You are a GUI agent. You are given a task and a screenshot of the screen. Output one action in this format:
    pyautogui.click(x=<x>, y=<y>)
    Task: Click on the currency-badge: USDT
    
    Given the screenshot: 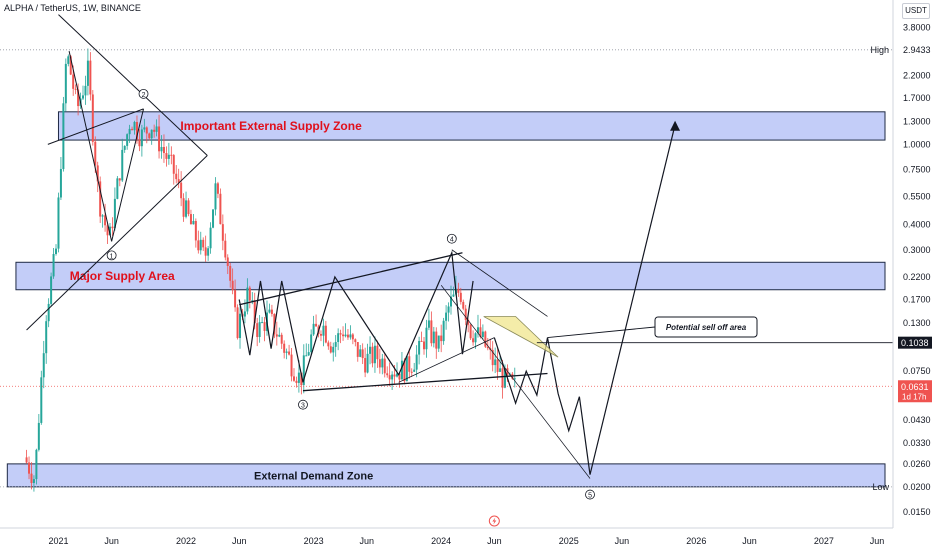 What is the action you would take?
    pyautogui.click(x=916, y=11)
    